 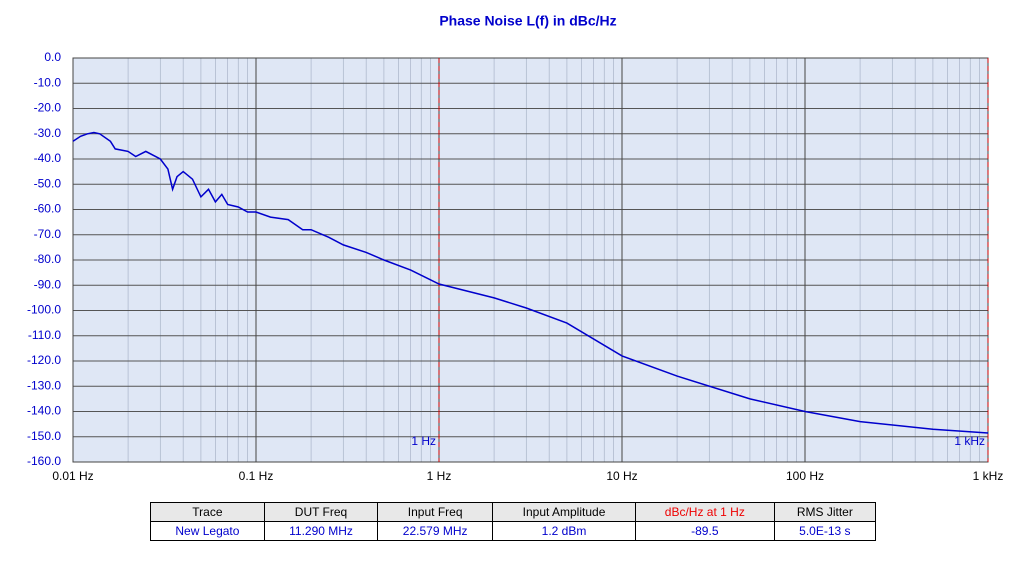 I want to click on y-tick-label: -50.0, so click(x=48, y=183).